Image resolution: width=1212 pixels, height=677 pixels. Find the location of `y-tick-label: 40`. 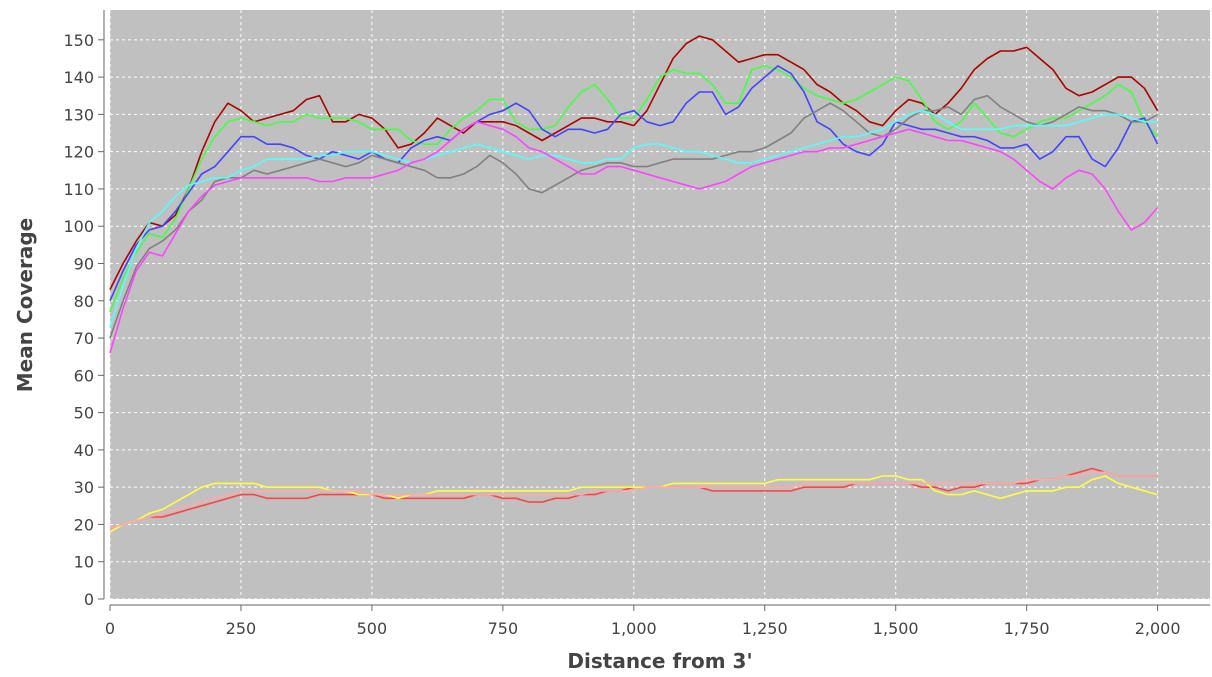

y-tick-label: 40 is located at coordinates (84, 450).